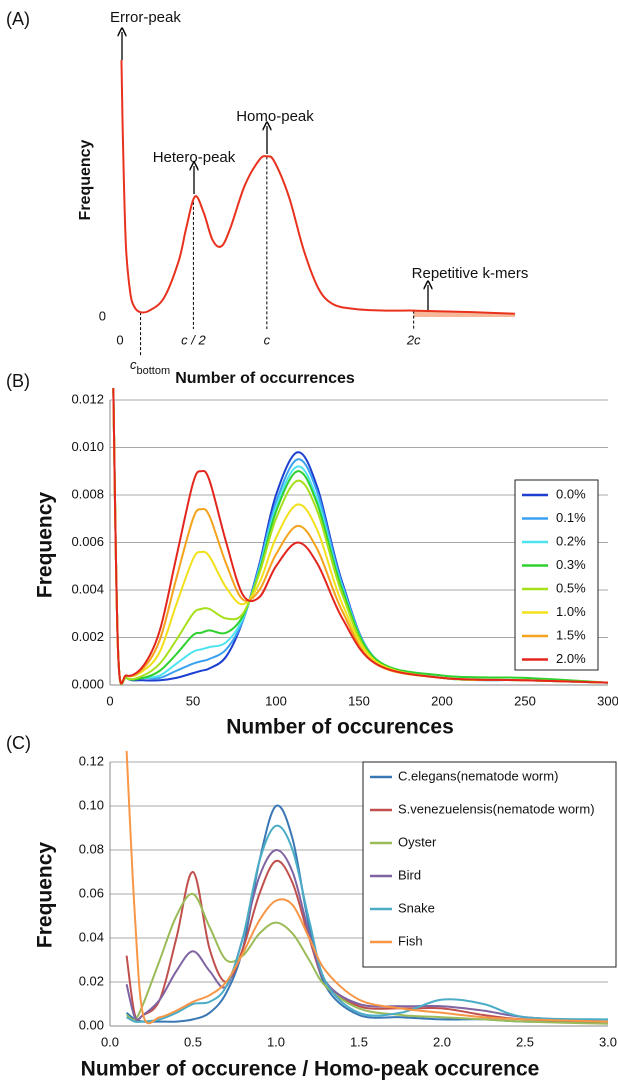 Image resolution: width=618 pixels, height=1082 pixels. Describe the element at coordinates (133, 364) in the screenshot. I see `x-marker-symbol: c` at that location.